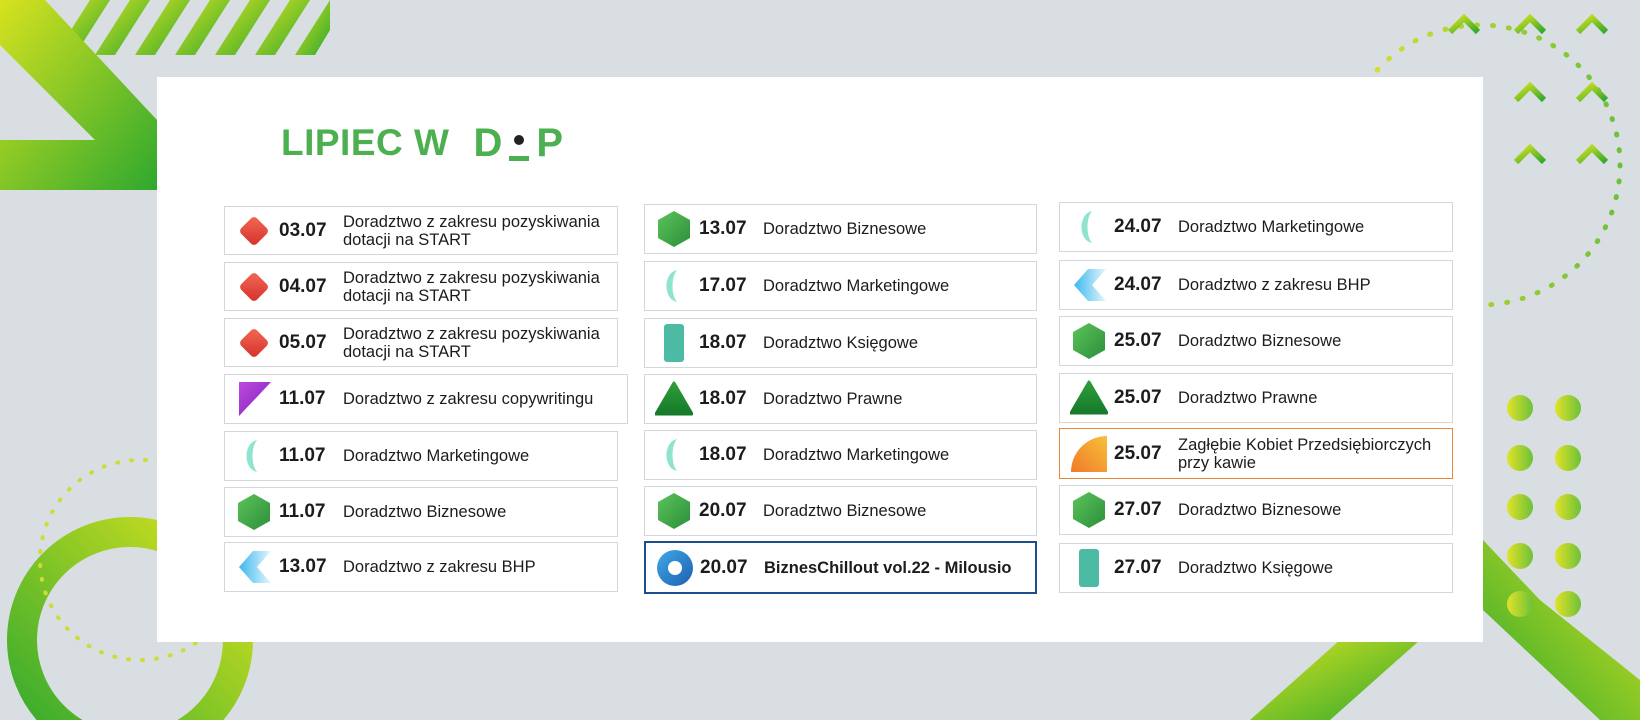  I want to click on event-item: 24.07 Doradztwo Marketingowe, so click(1256, 227).